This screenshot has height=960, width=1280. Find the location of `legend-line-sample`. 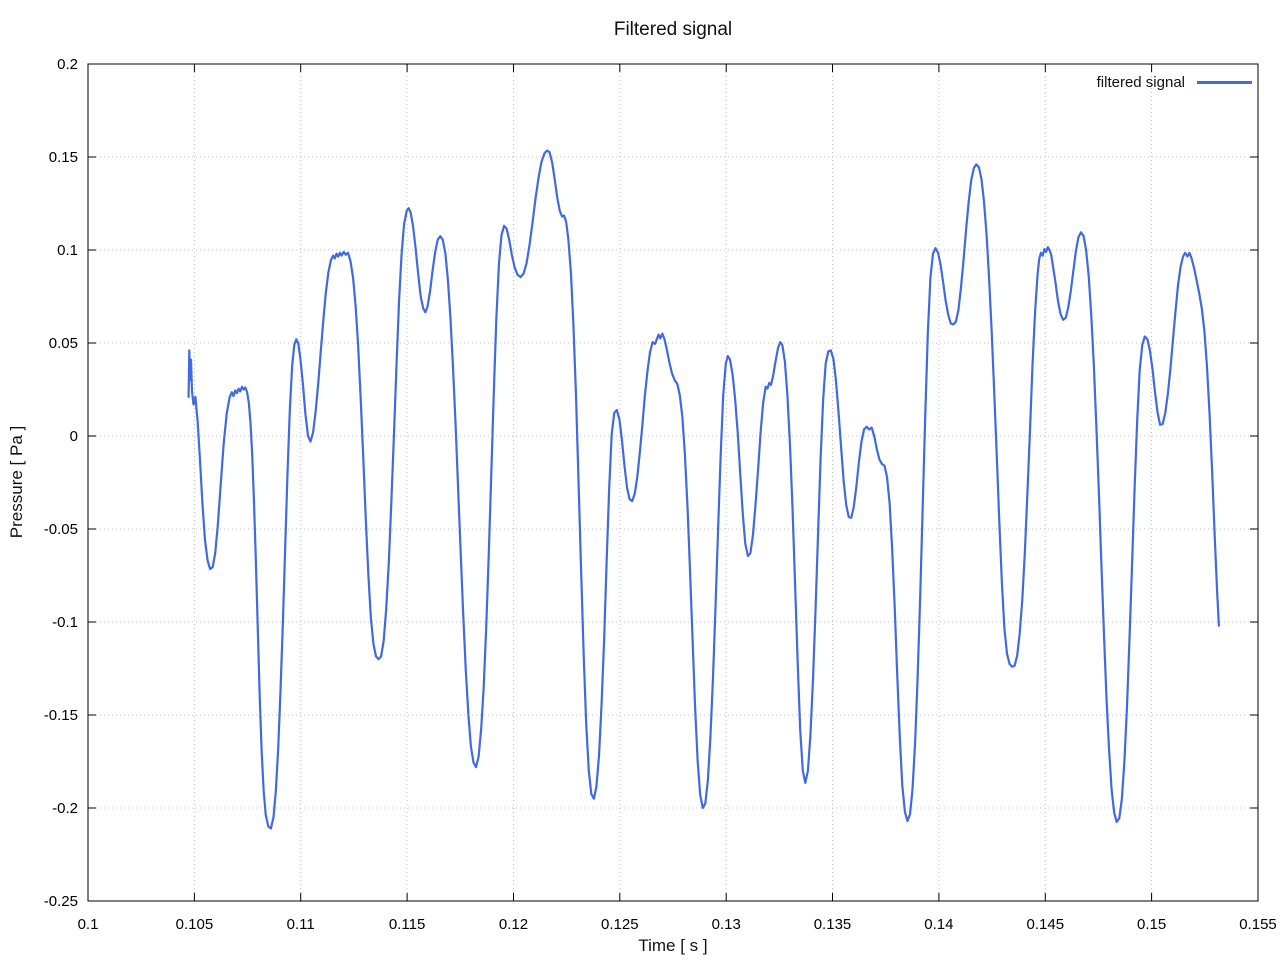

legend-line-sample is located at coordinates (1224, 82).